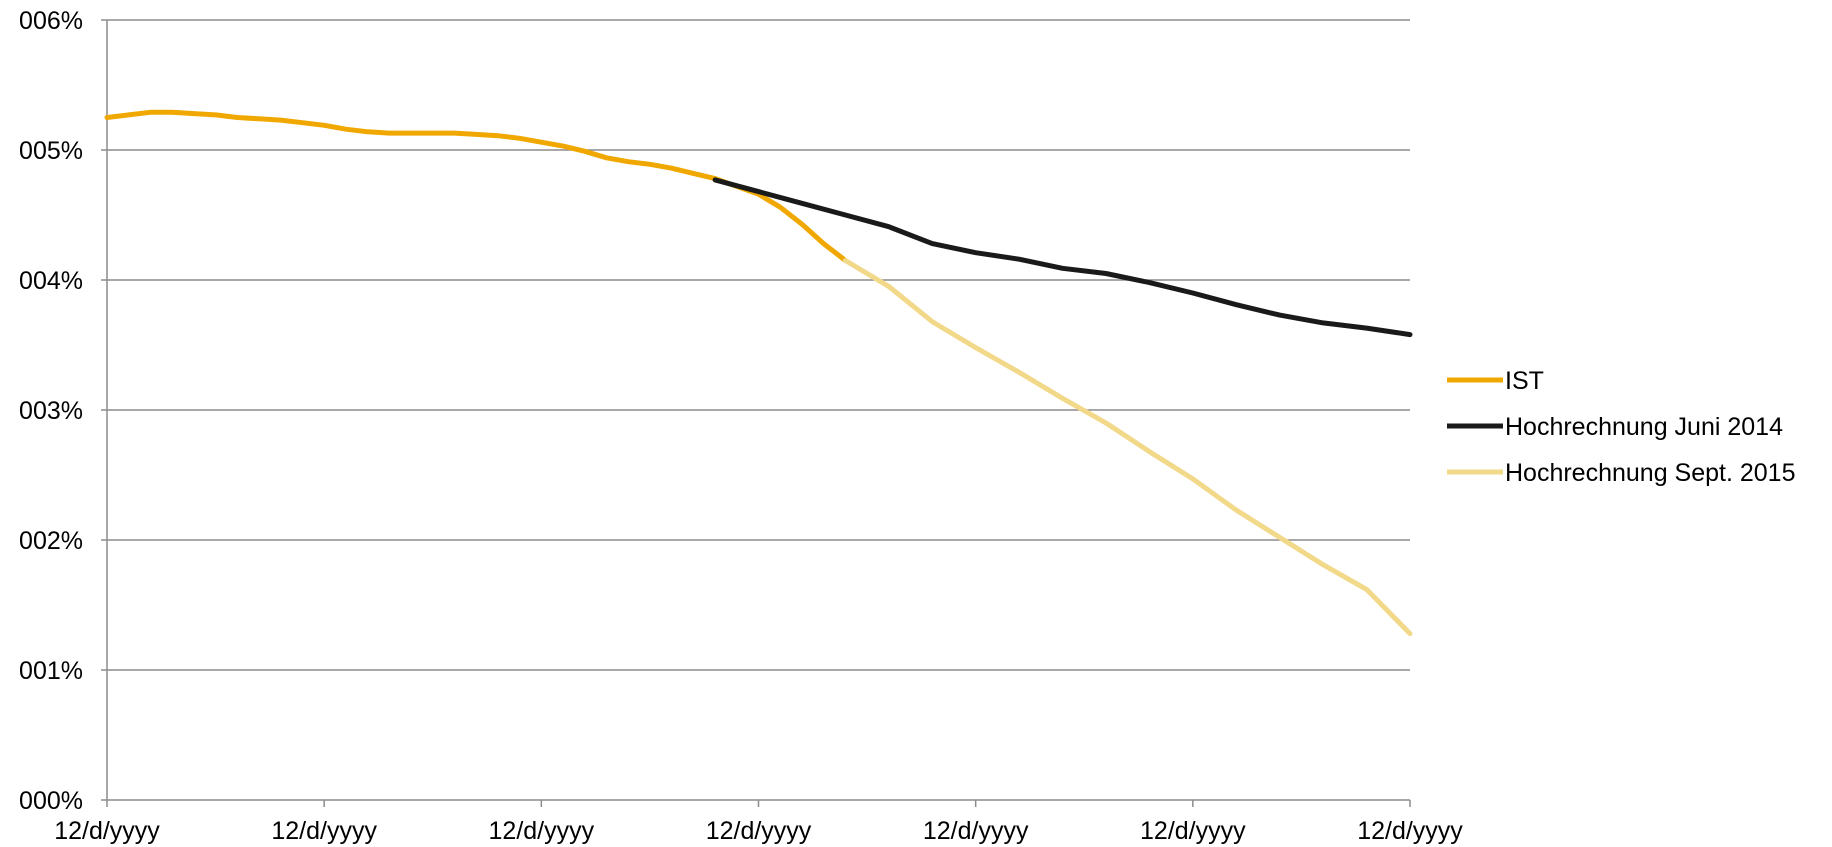  What do you see at coordinates (51, 541) in the screenshot?
I see `y-tick-label: 002%` at bounding box center [51, 541].